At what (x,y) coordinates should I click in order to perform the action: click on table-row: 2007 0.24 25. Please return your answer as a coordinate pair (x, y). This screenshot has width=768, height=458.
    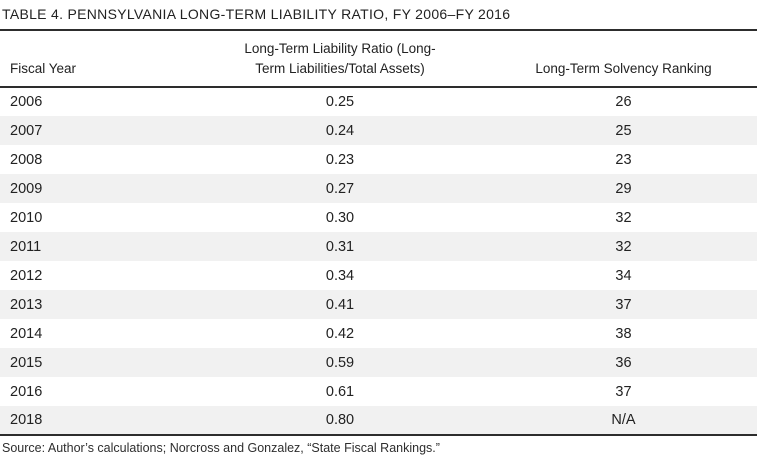
    Looking at the image, I should click on (378, 131).